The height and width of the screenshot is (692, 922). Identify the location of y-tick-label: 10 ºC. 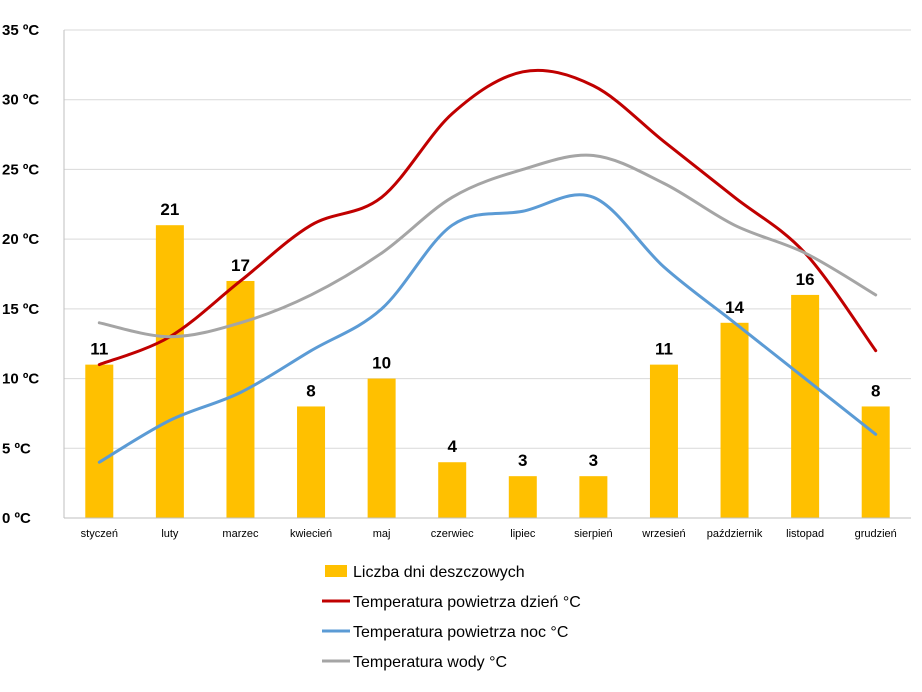
(20, 379).